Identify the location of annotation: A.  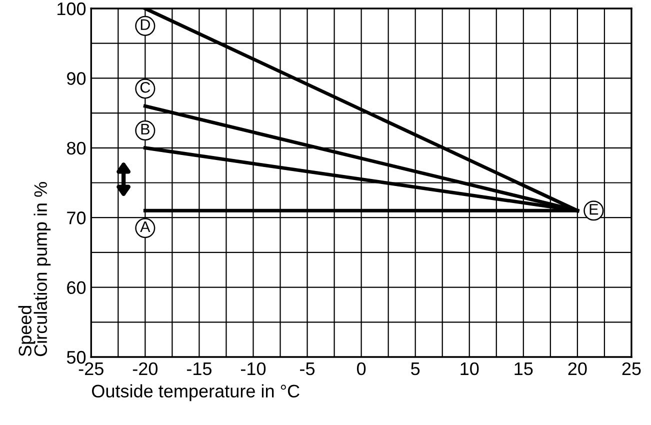
(145, 226).